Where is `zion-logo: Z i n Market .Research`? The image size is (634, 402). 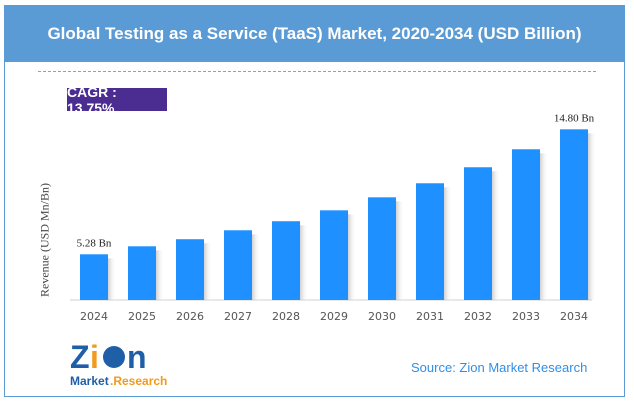
zion-logo: Z i n Market .Research is located at coordinates (118, 363).